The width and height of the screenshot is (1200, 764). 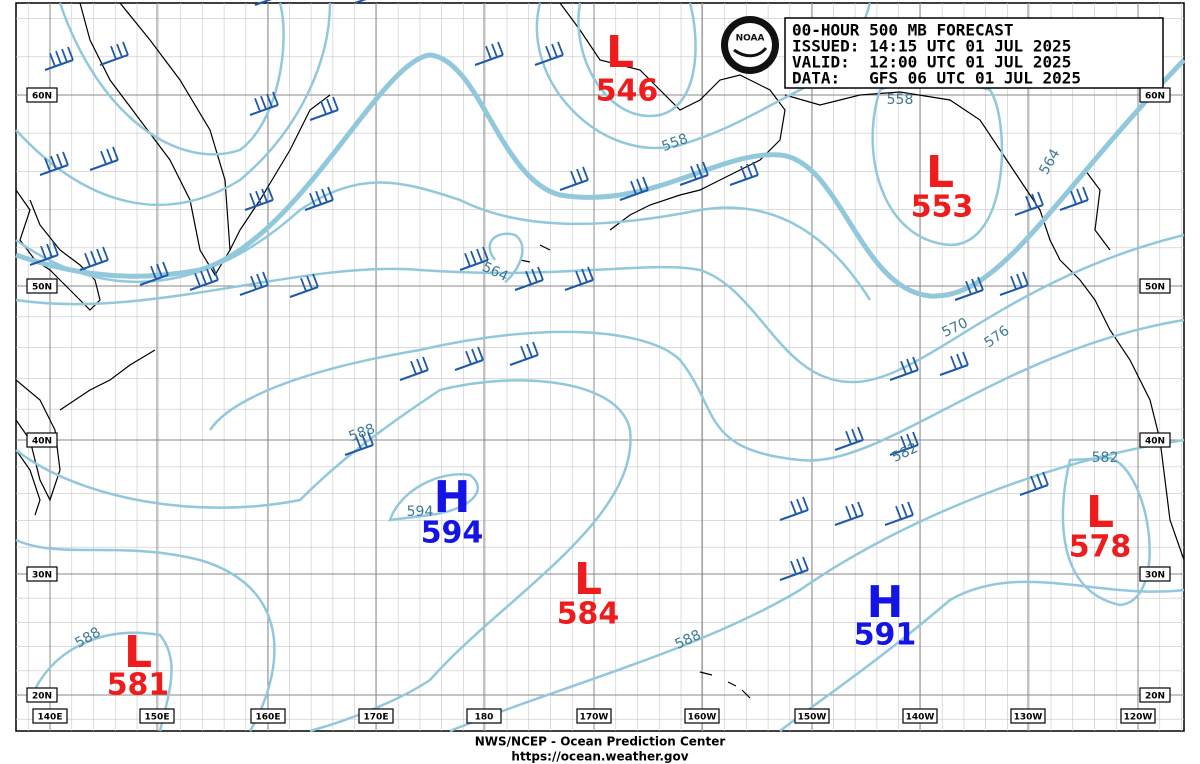 What do you see at coordinates (942, 207) in the screenshot?
I see `system-value: 553` at bounding box center [942, 207].